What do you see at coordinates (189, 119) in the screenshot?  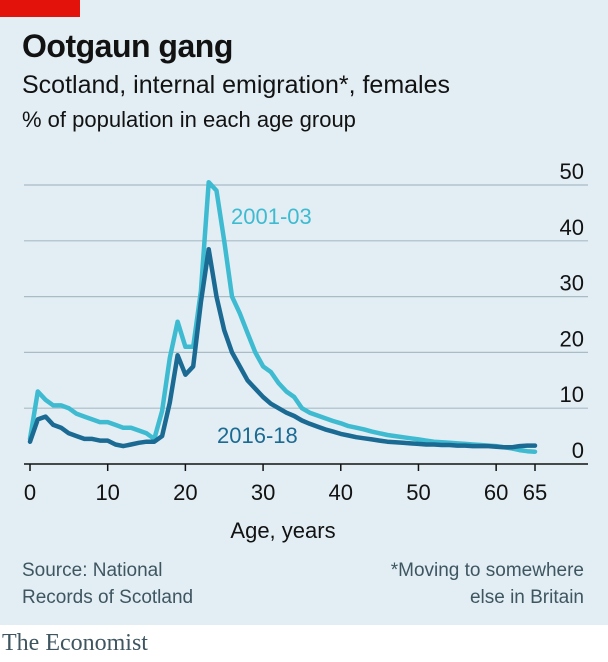 I see `chart-unit-note: % of population in each age group` at bounding box center [189, 119].